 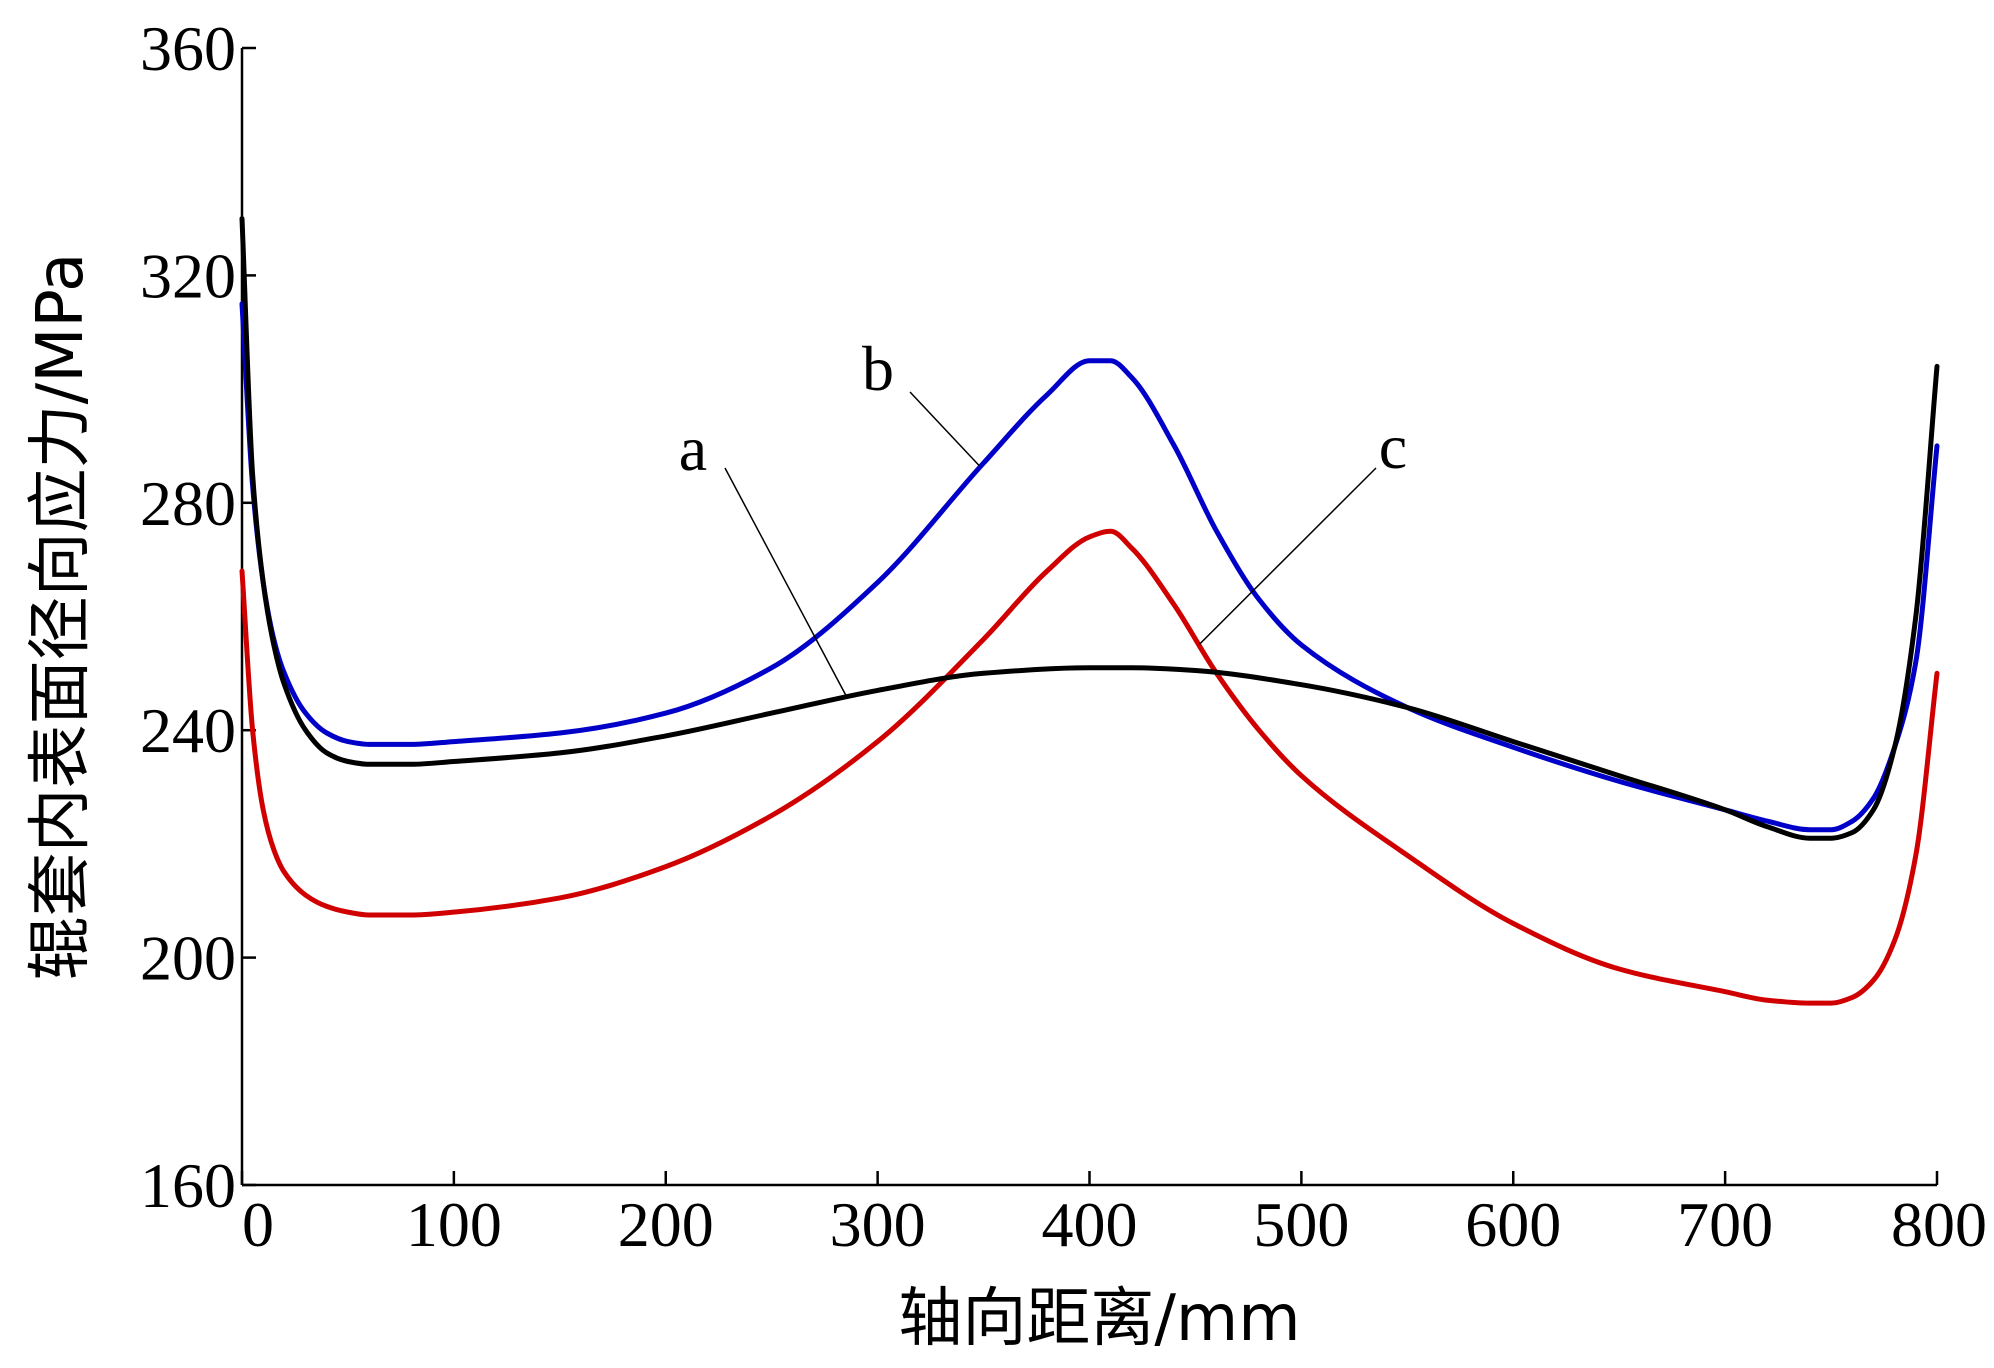 What do you see at coordinates (188, 1185) in the screenshot?
I see `y-tick-label: 160` at bounding box center [188, 1185].